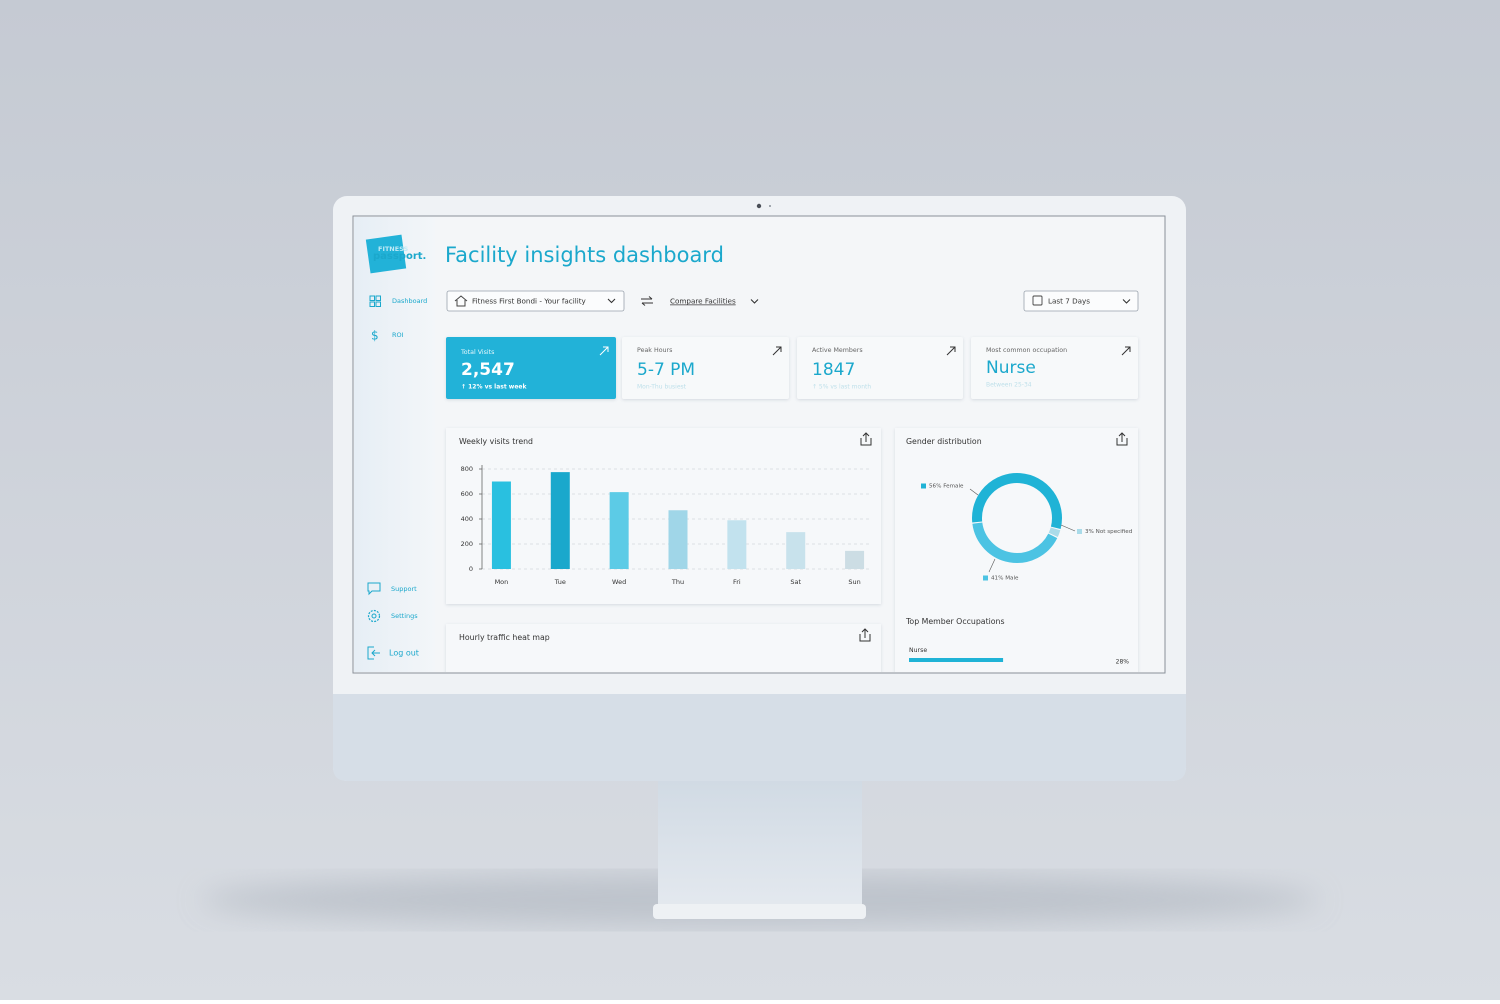 This screenshot has height=1004, width=1500. What do you see at coordinates (404, 616) in the screenshot?
I see `nav-item: Settings` at bounding box center [404, 616].